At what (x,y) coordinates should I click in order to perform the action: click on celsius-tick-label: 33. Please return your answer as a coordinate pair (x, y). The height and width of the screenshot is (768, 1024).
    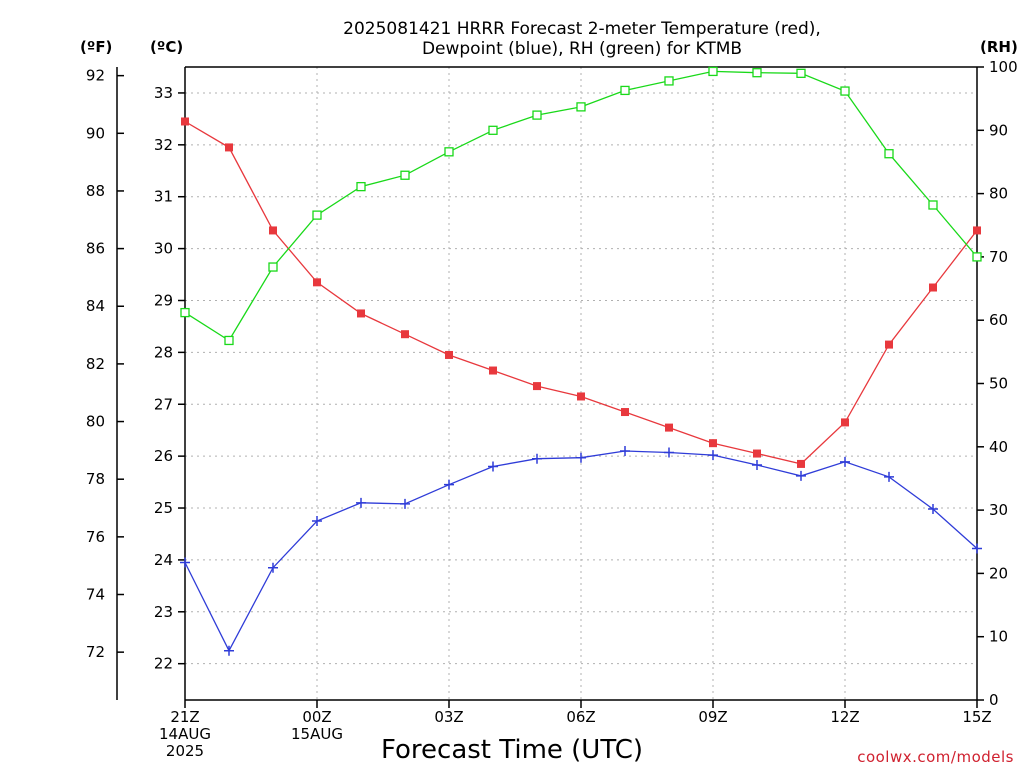
    Looking at the image, I should click on (163, 93).